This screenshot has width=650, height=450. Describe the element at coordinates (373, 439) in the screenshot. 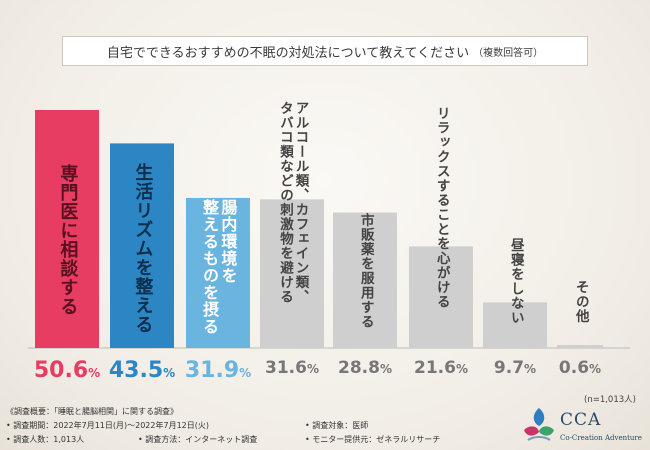

I see `survey-provider: • モニター提供元：ゼネラルリサーチ` at that location.